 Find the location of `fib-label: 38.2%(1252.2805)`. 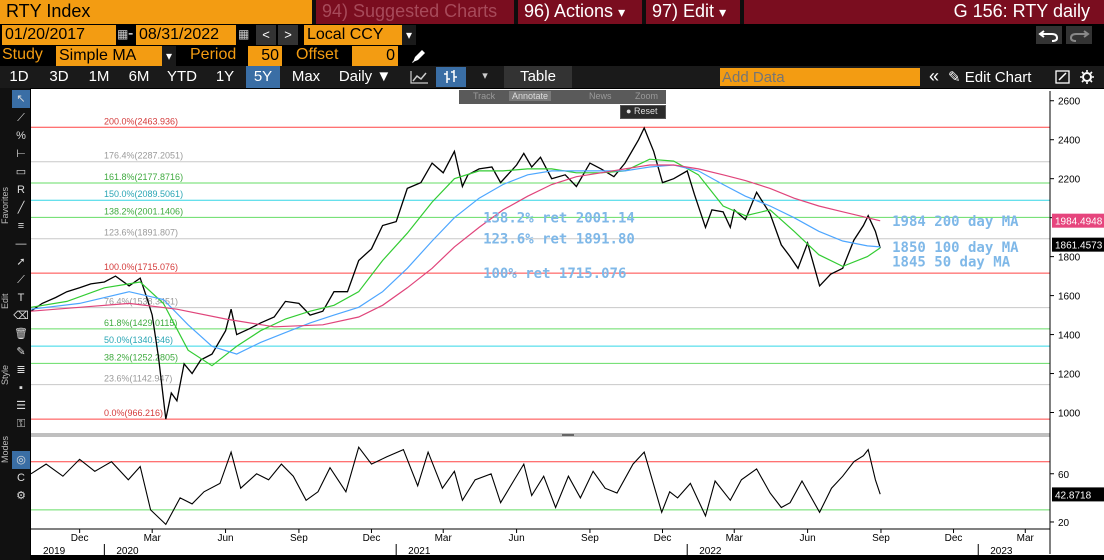

fib-label: 38.2%(1252.2805) is located at coordinates (141, 357).